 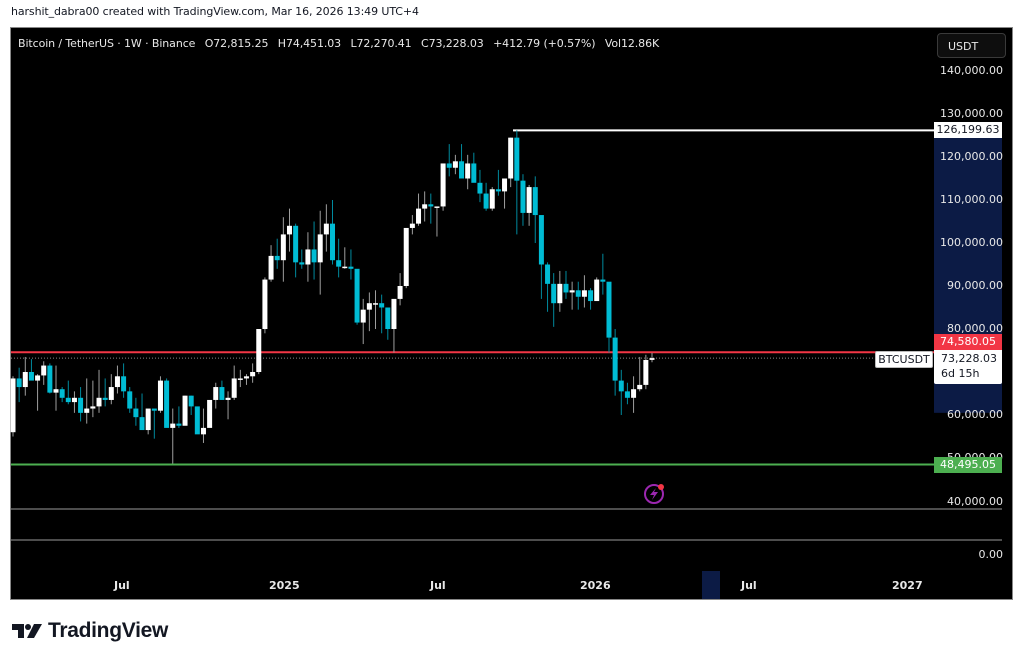 What do you see at coordinates (971, 45) in the screenshot?
I see `currency-unit-button: USDT` at bounding box center [971, 45].